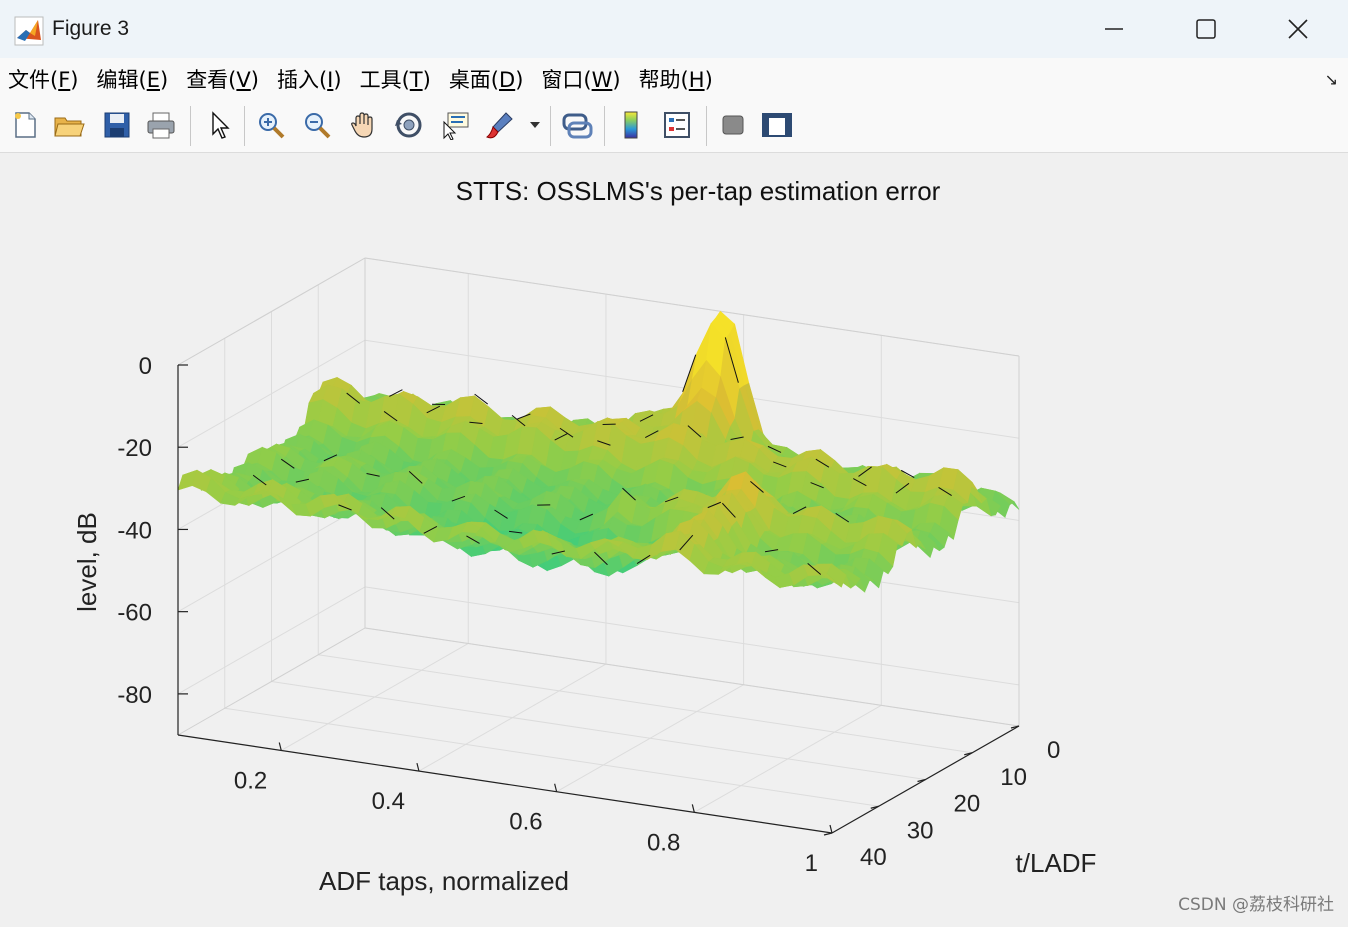  I want to click on plot-title: STTS: OSSLMS's per-tap estimation error, so click(698, 191).